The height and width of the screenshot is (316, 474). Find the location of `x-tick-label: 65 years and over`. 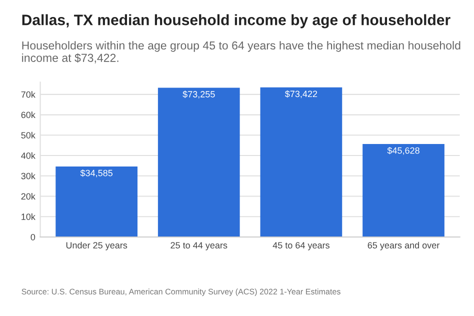

x-tick-label: 65 years and over is located at coordinates (404, 246).